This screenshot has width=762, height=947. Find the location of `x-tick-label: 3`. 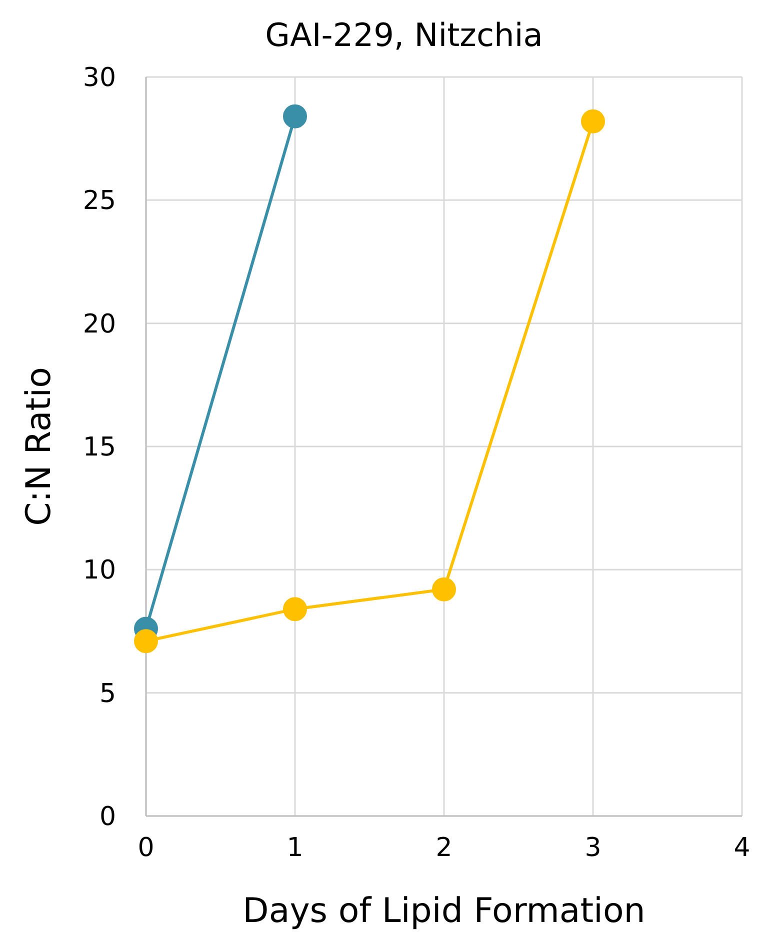

x-tick-label: 3 is located at coordinates (593, 848).